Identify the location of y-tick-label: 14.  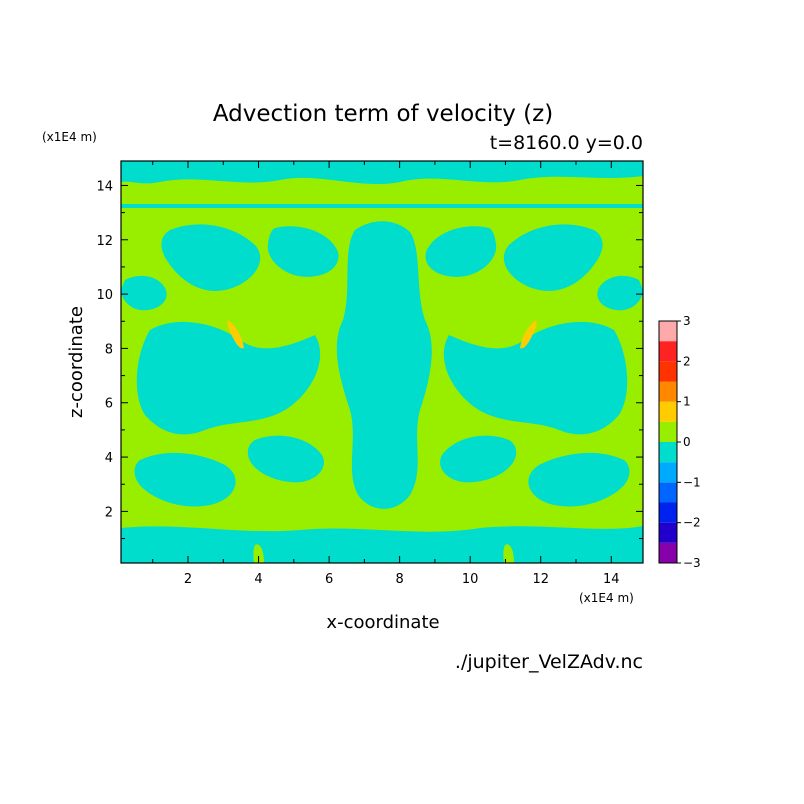
(104, 186).